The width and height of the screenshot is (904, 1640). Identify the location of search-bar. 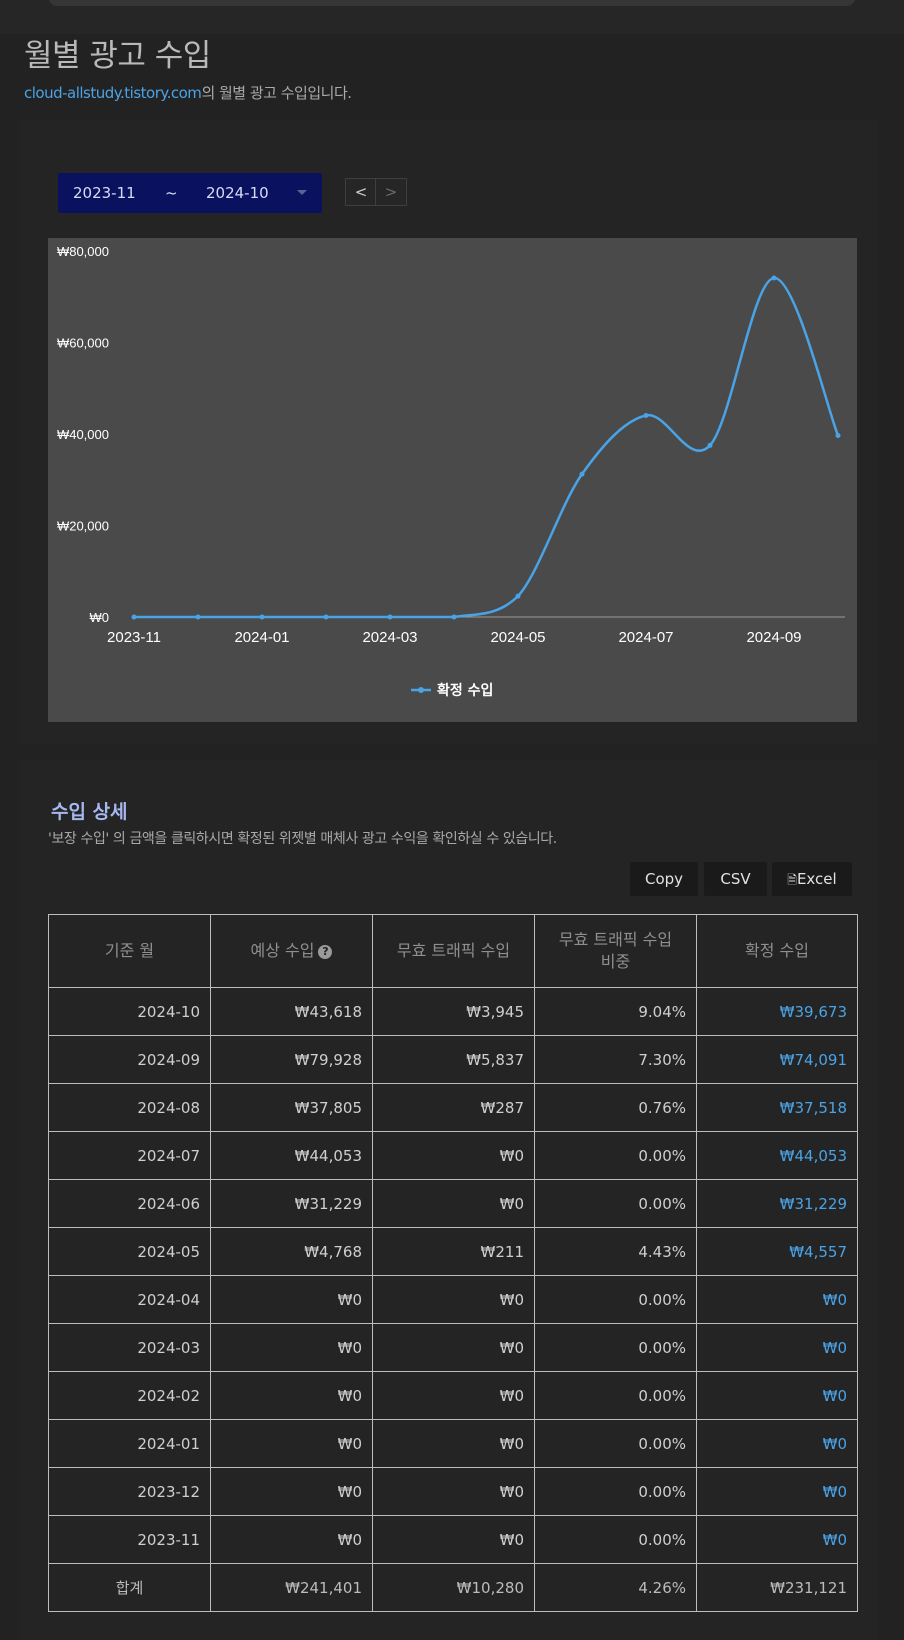
(452, 3).